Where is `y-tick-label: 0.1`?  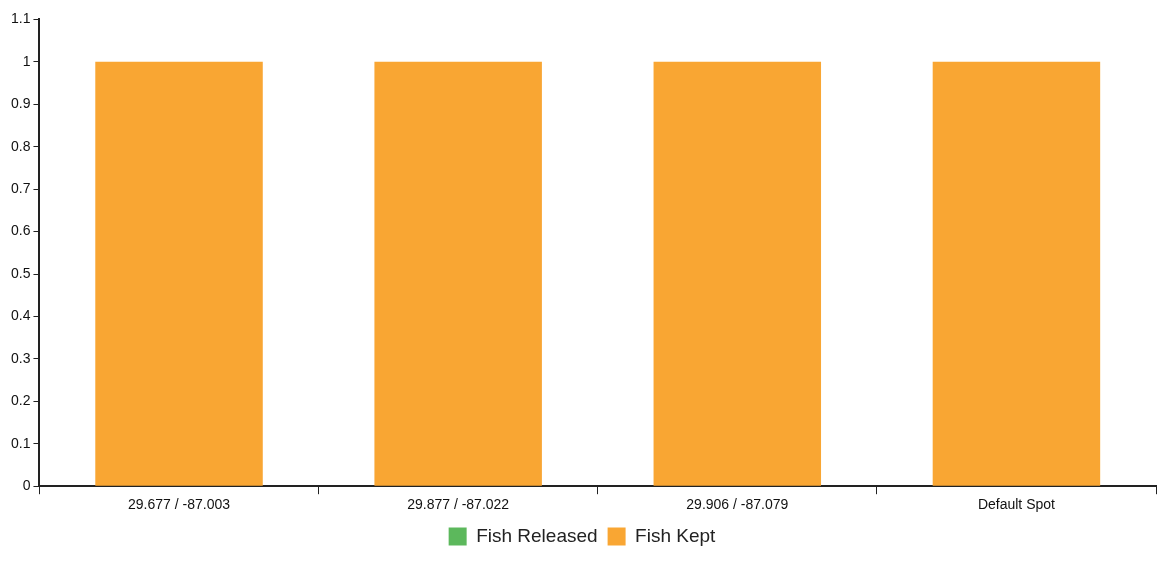 y-tick-label: 0.1 is located at coordinates (20, 442).